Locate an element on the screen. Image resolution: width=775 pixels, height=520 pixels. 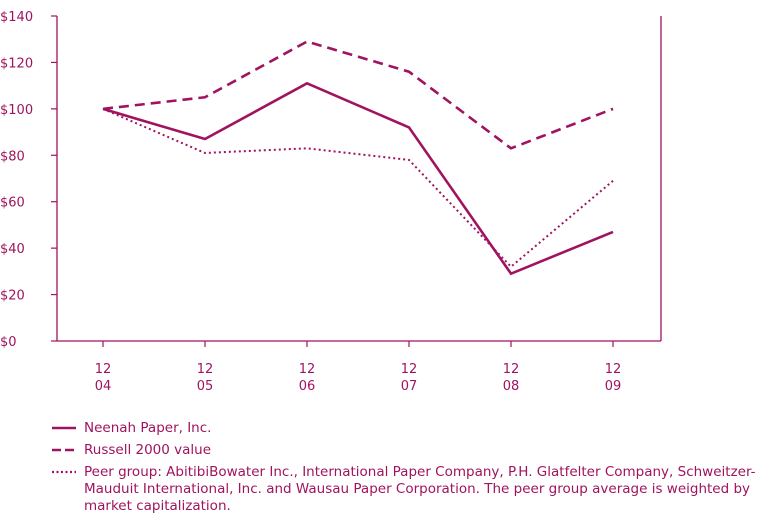
x-tick-label: 08 is located at coordinates (511, 386).